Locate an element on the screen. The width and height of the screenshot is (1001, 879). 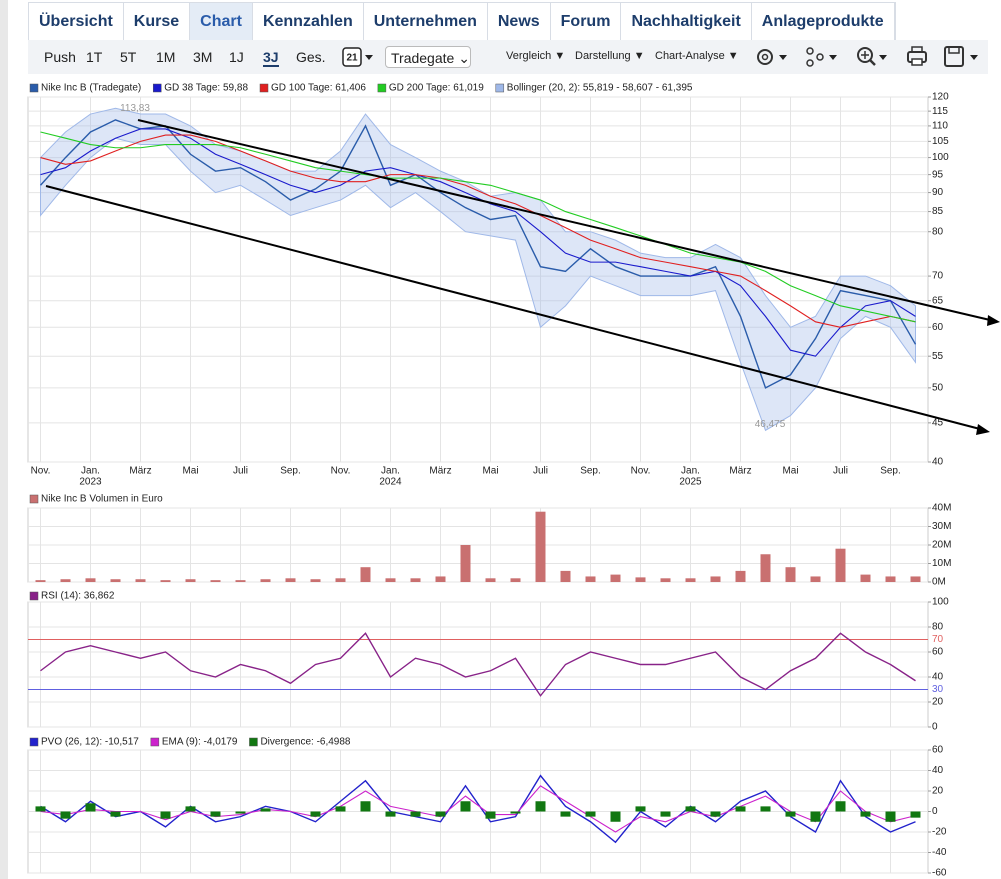
tab: Übersicht is located at coordinates (76, 22).